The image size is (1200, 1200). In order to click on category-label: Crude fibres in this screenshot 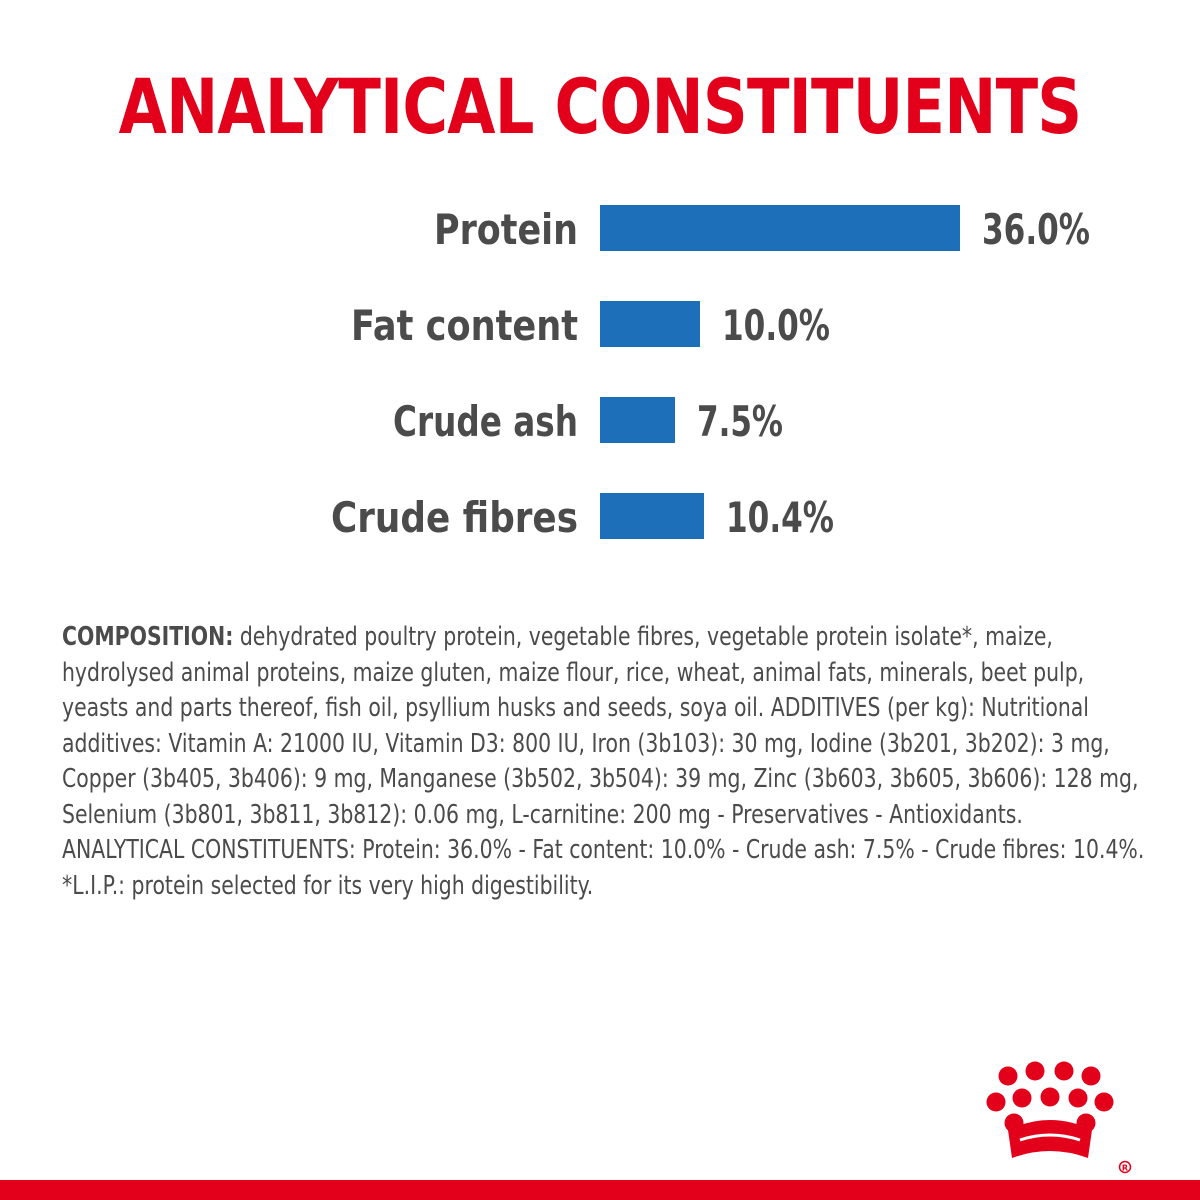, I will do `click(454, 517)`.